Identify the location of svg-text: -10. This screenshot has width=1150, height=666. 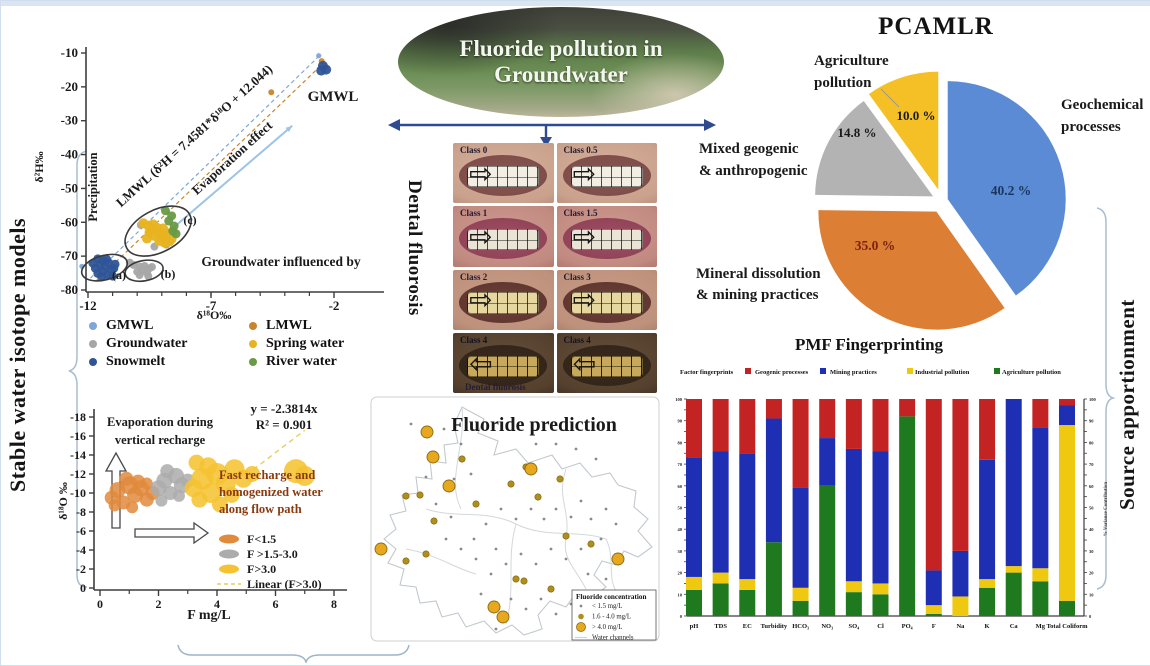
(78, 493).